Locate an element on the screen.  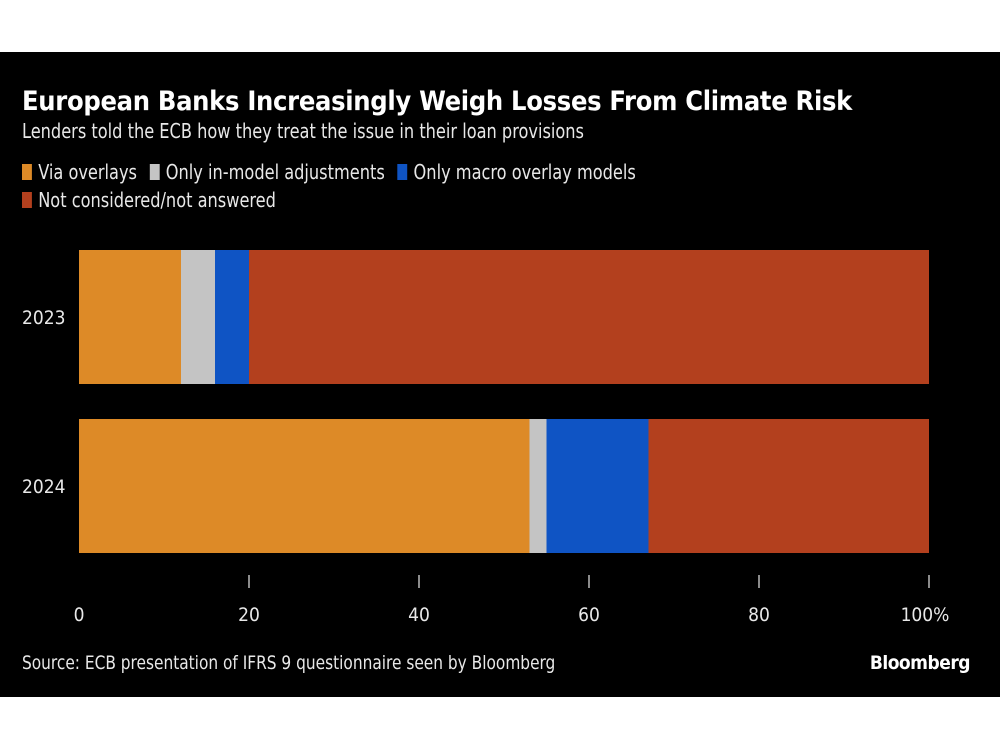
legend-item-in-model: Only in-model adjustments is located at coordinates (267, 172).